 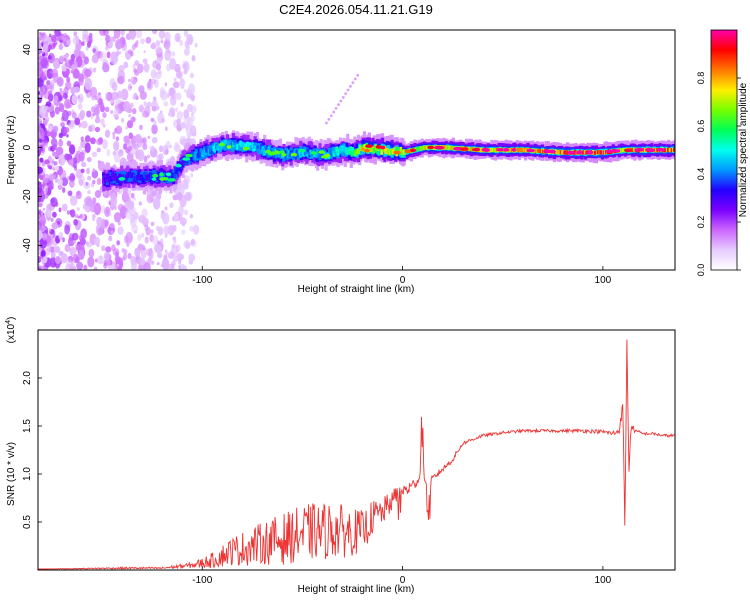 What do you see at coordinates (11, 330) in the screenshot?
I see `snr-y-multiplier: (x104)` at bounding box center [11, 330].